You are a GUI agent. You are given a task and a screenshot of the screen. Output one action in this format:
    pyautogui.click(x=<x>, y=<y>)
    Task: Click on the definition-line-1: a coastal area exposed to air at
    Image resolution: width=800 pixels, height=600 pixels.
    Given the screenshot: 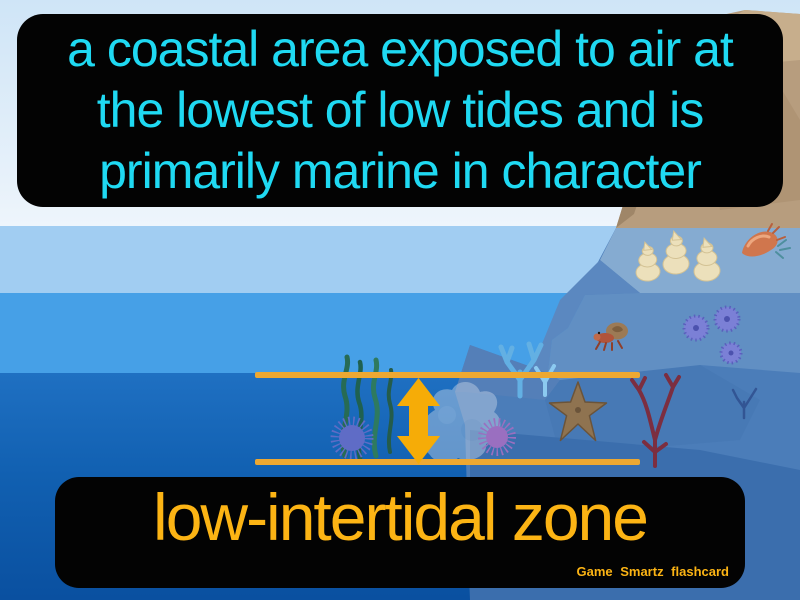 What is the action you would take?
    pyautogui.click(x=400, y=49)
    